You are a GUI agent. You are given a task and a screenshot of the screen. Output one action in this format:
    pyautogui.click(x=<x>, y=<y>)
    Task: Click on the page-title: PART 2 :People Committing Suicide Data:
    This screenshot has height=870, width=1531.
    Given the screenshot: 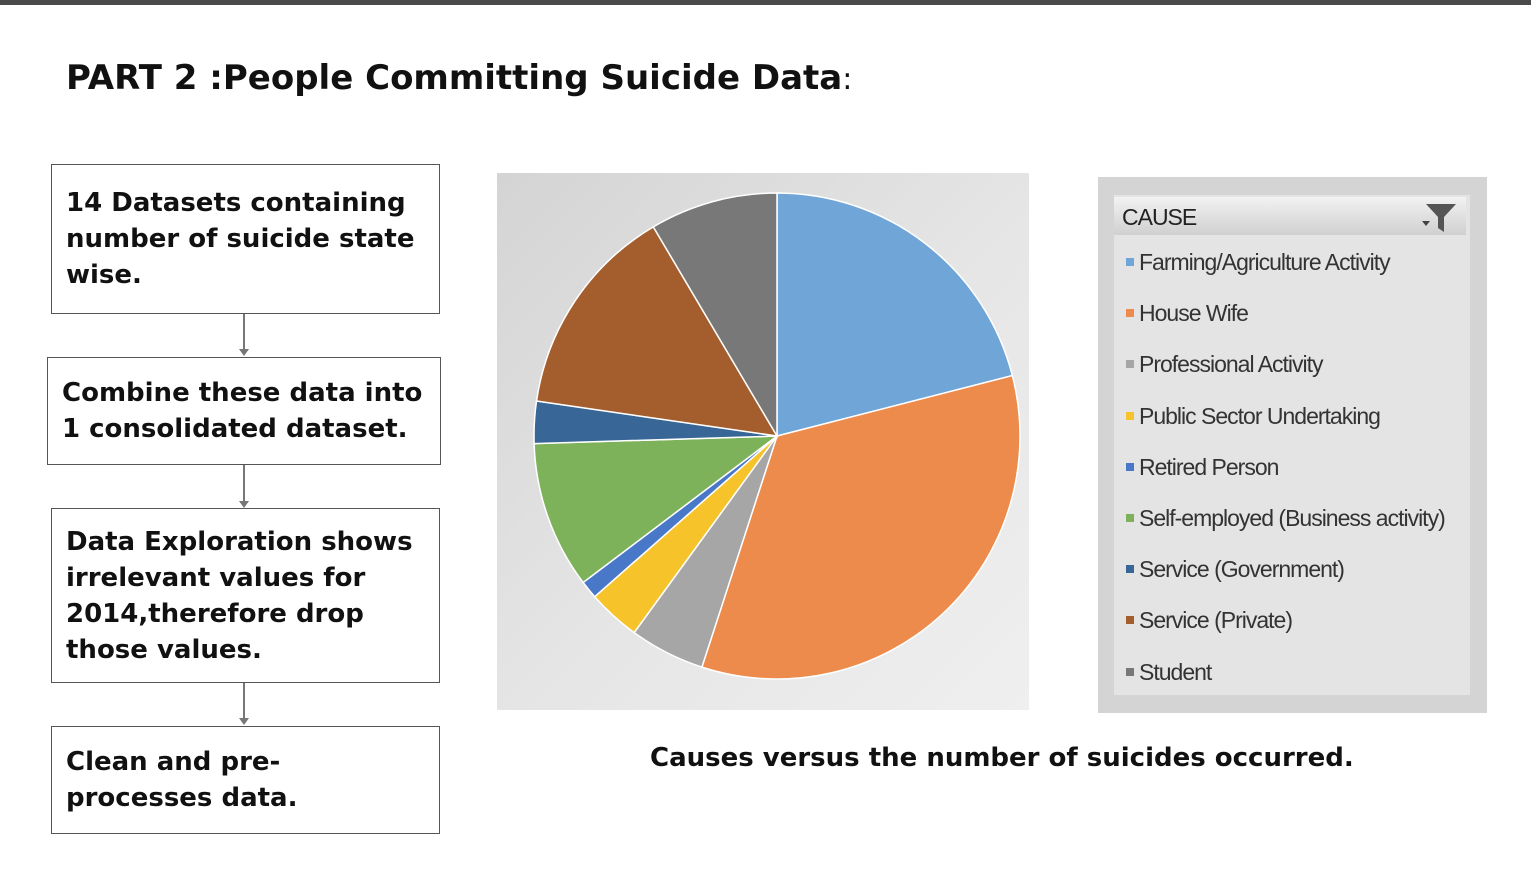 What is the action you would take?
    pyautogui.click(x=459, y=78)
    